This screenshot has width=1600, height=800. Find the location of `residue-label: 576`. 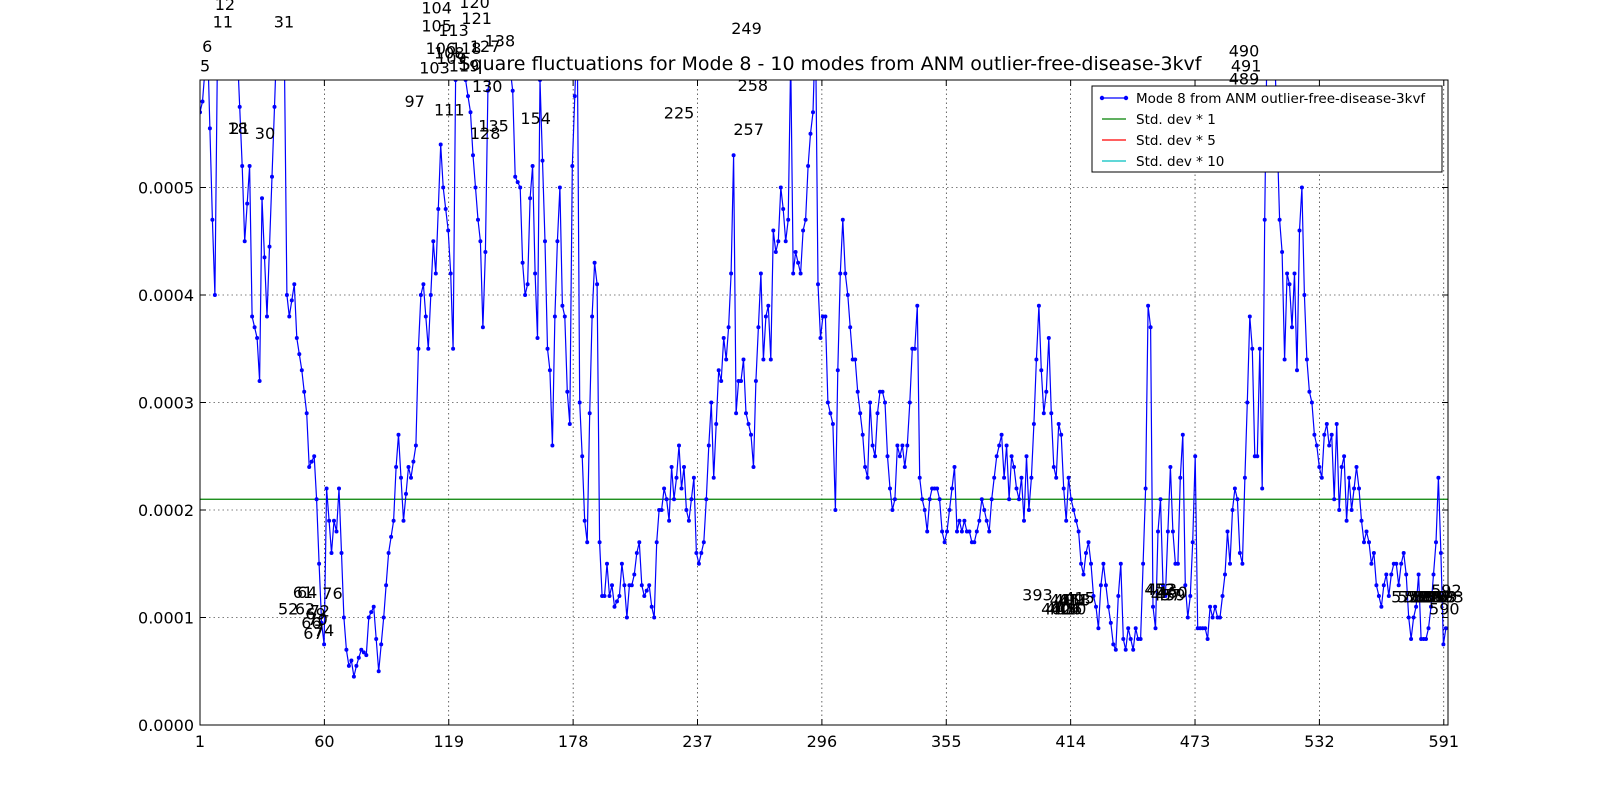

residue-label: 576 is located at coordinates (1406, 596).